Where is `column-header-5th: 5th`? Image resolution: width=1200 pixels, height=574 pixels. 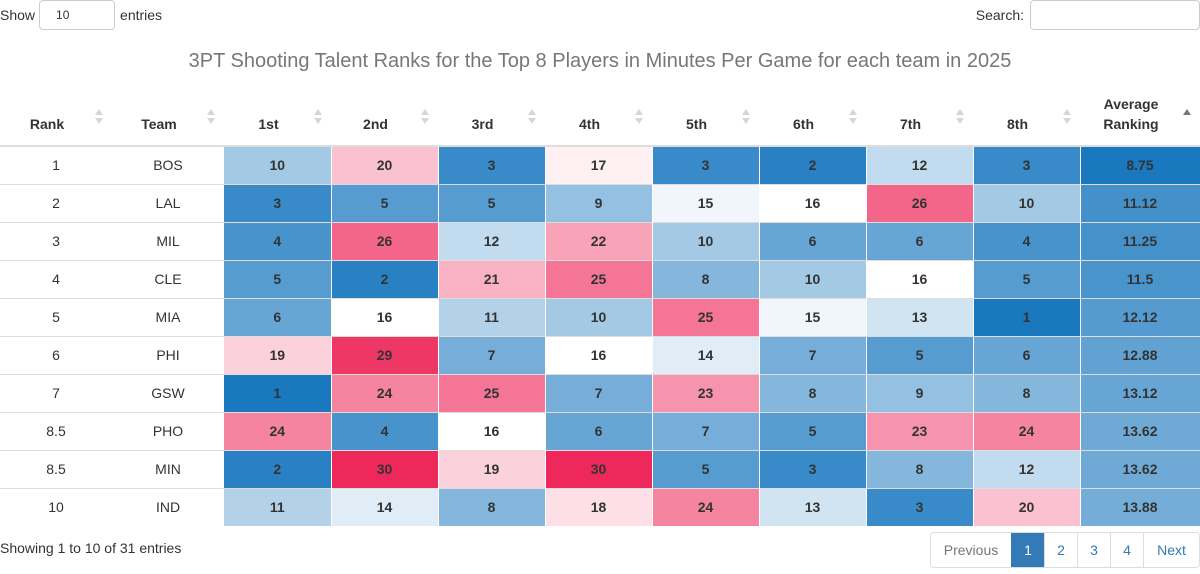 column-header-5th: 5th is located at coordinates (705, 117).